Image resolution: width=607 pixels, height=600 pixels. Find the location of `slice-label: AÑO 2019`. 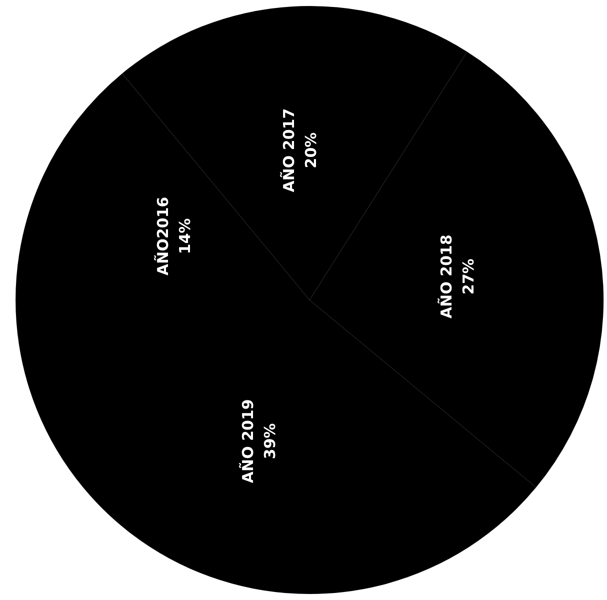

slice-label: AÑO 2019 is located at coordinates (247, 441).